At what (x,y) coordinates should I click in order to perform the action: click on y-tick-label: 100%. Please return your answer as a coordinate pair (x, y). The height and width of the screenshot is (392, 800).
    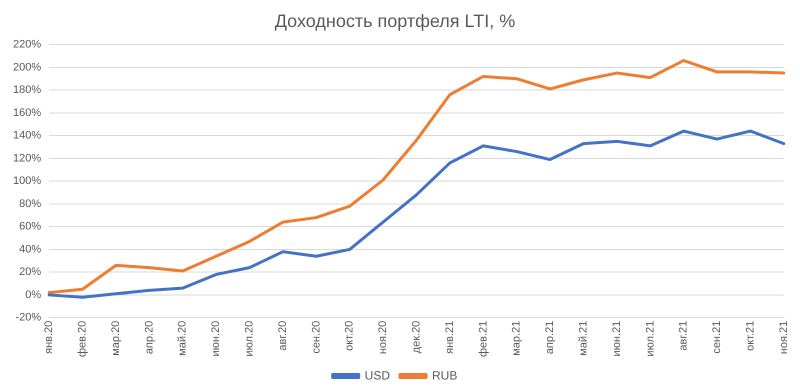
    Looking at the image, I should click on (27, 181).